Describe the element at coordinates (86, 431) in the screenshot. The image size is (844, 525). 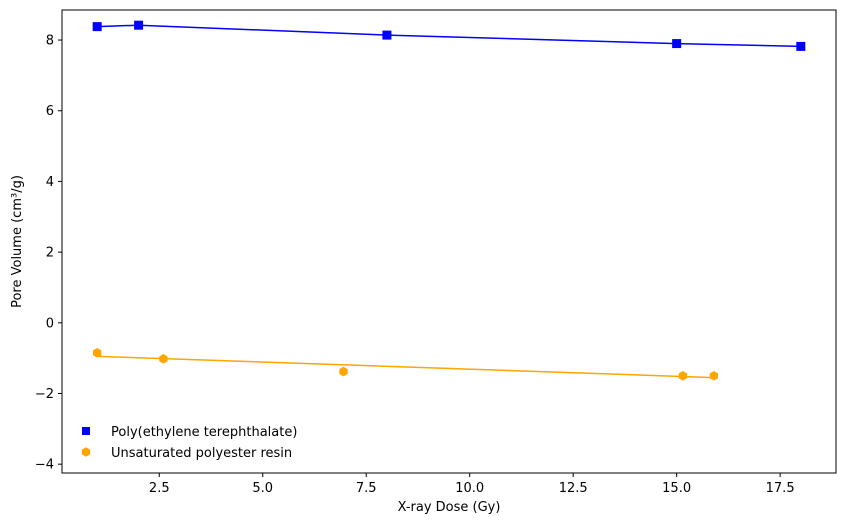
I see `legend-marker-square` at that location.